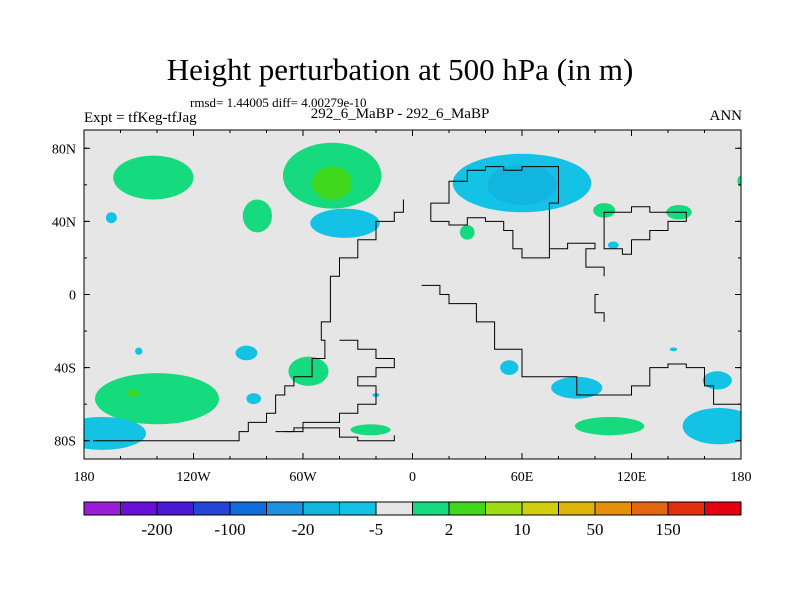 The image size is (800, 600). What do you see at coordinates (400, 69) in the screenshot?
I see `page-title: Height perturbation at 500 hPa (in m)` at bounding box center [400, 69].